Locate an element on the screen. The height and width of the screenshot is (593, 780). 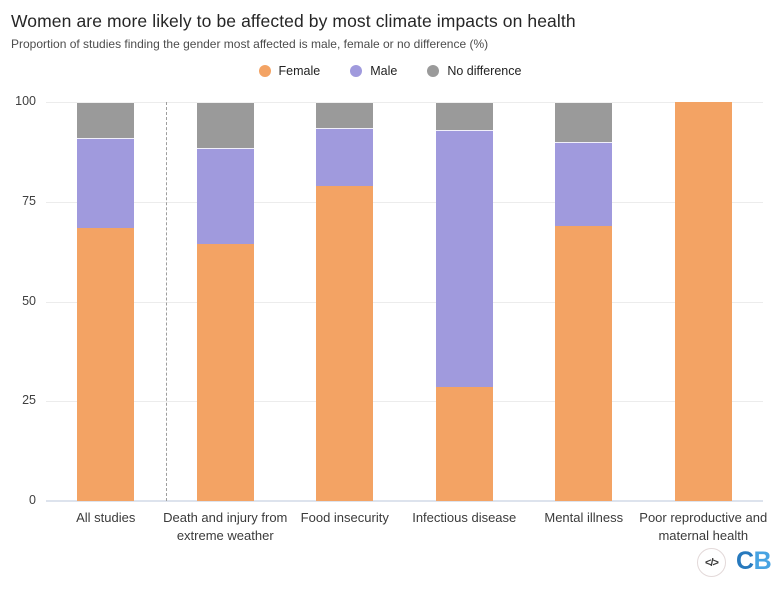
legend-item-male: Male is located at coordinates (373, 71).